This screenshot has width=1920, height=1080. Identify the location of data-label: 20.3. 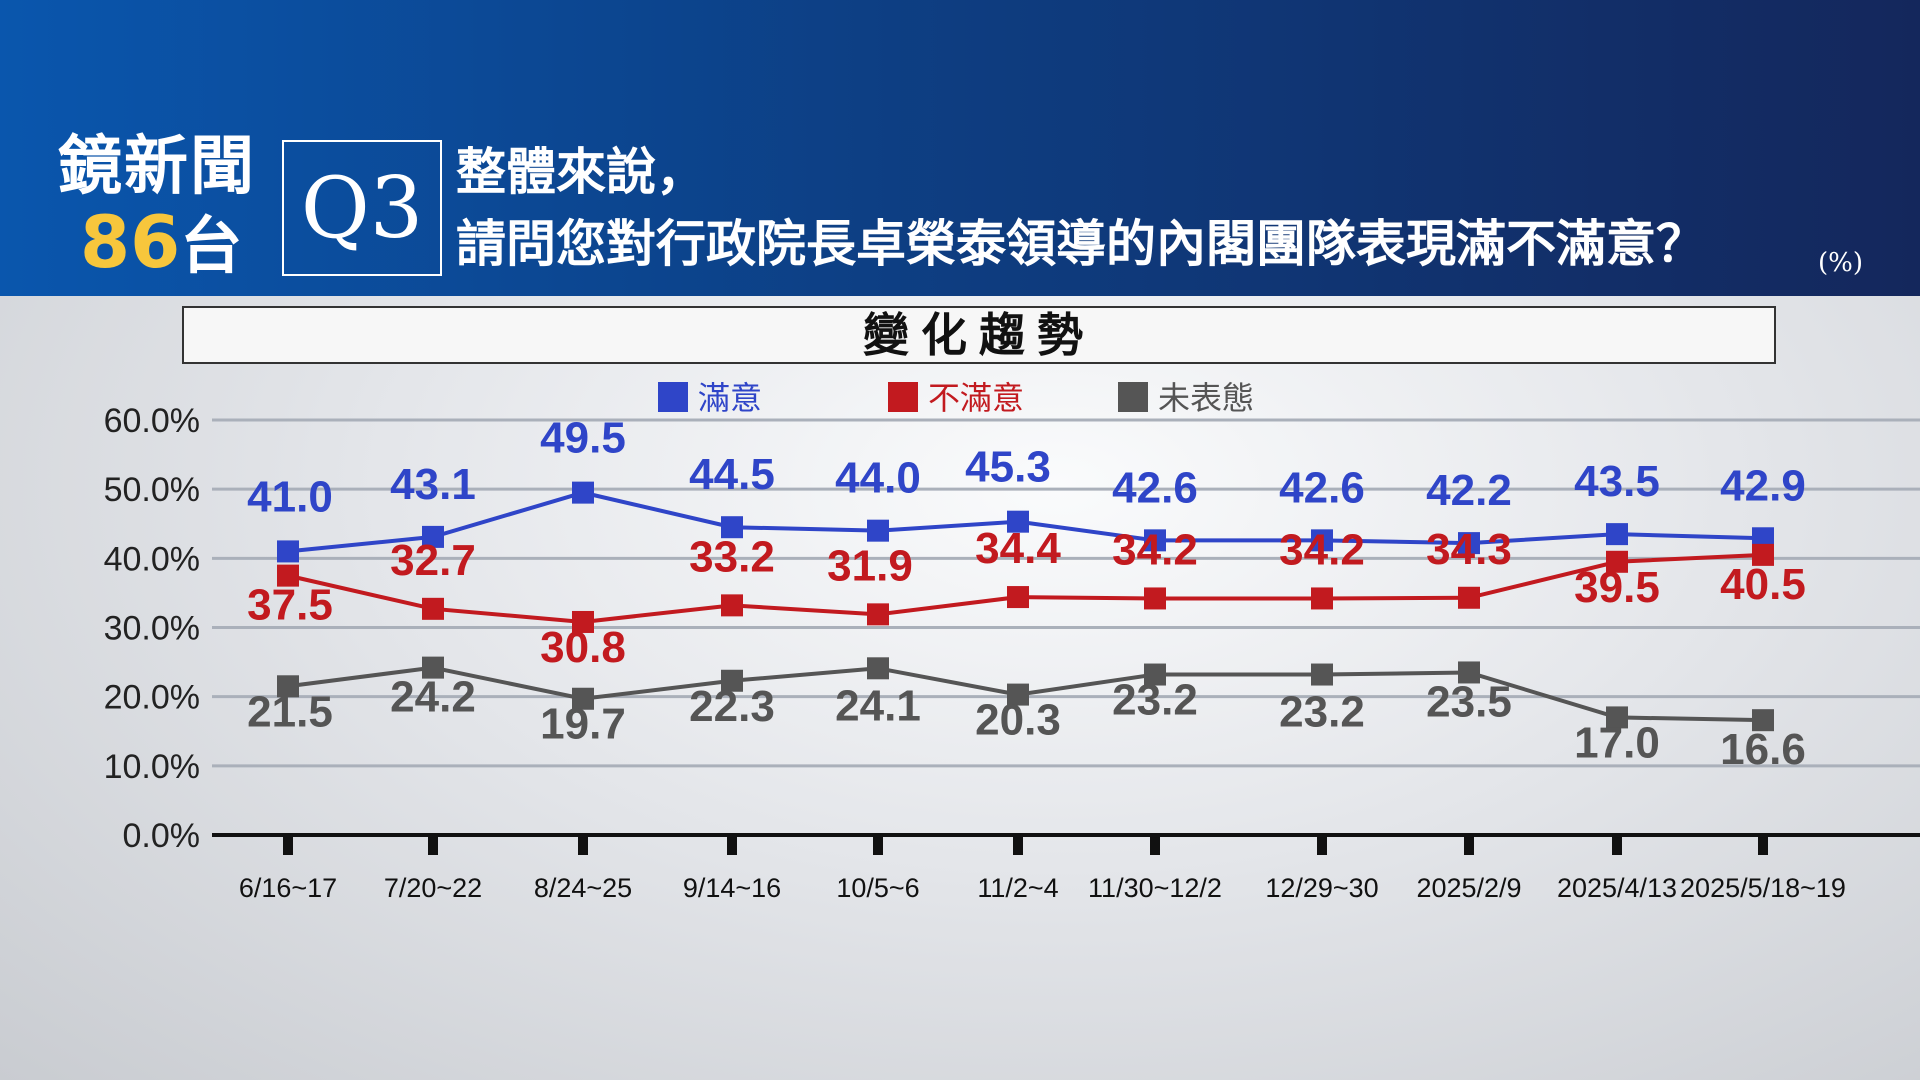
(1018, 720).